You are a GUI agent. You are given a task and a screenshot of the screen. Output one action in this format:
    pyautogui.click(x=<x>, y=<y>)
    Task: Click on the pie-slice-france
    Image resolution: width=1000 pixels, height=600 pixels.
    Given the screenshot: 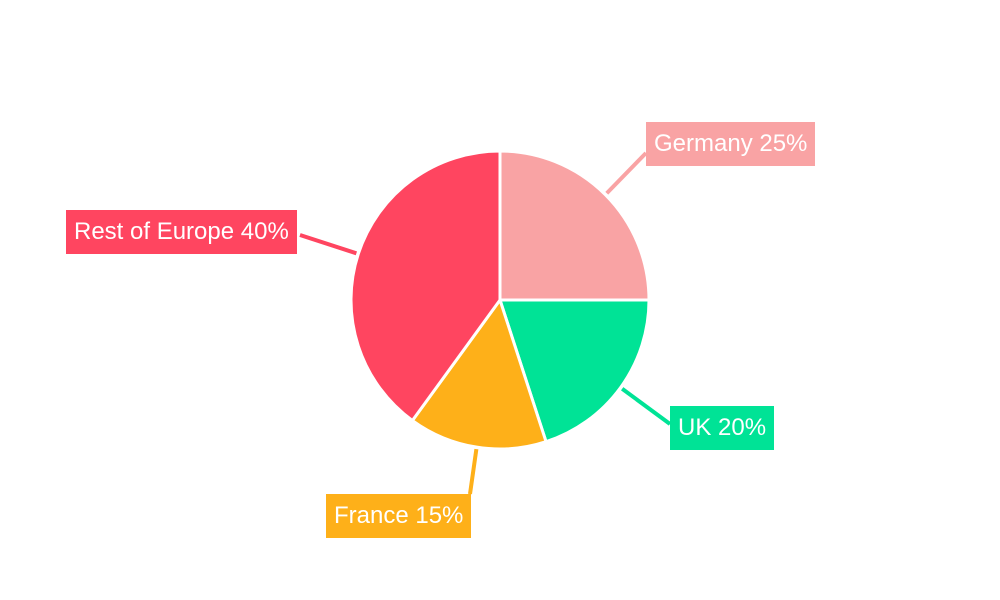 What is the action you would take?
    pyautogui.click(x=479, y=373)
    